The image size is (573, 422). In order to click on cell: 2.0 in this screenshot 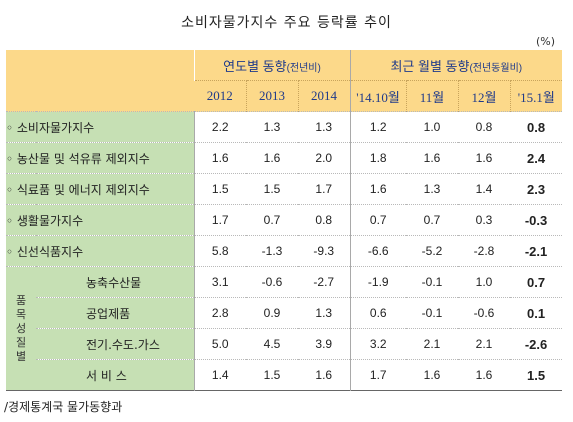, I will do `click(324, 158)`.